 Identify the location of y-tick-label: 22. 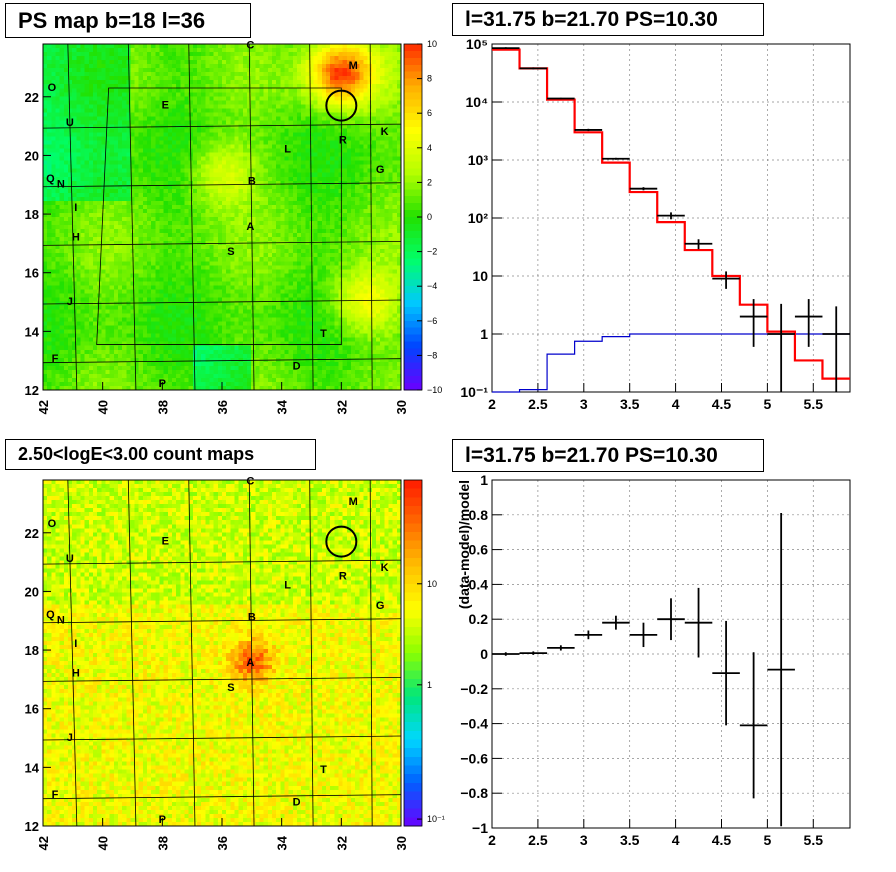
(32, 533).